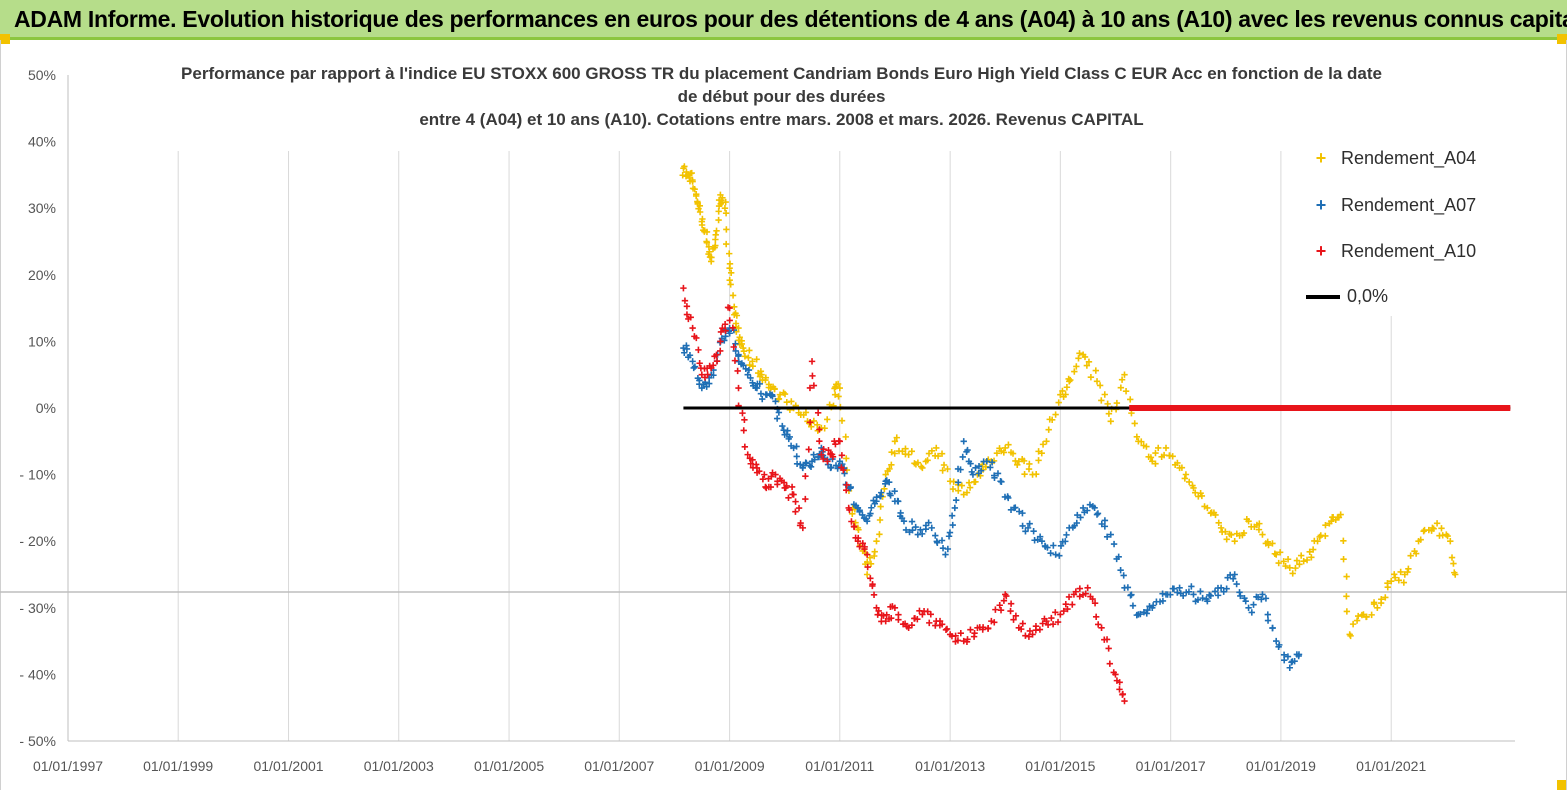 The width and height of the screenshot is (1567, 790). What do you see at coordinates (1368, 296) in the screenshot?
I see `legend-label: 0,0%` at bounding box center [1368, 296].